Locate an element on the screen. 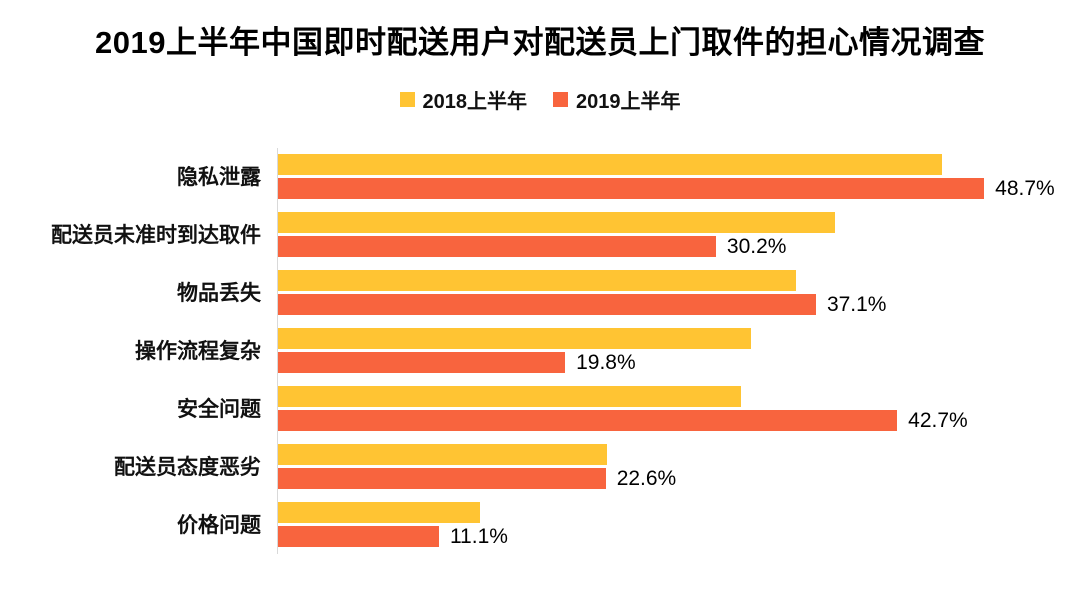 Image resolution: width=1080 pixels, height=591 pixels. category-label: 配送员未准时到达取件 is located at coordinates (156, 235).